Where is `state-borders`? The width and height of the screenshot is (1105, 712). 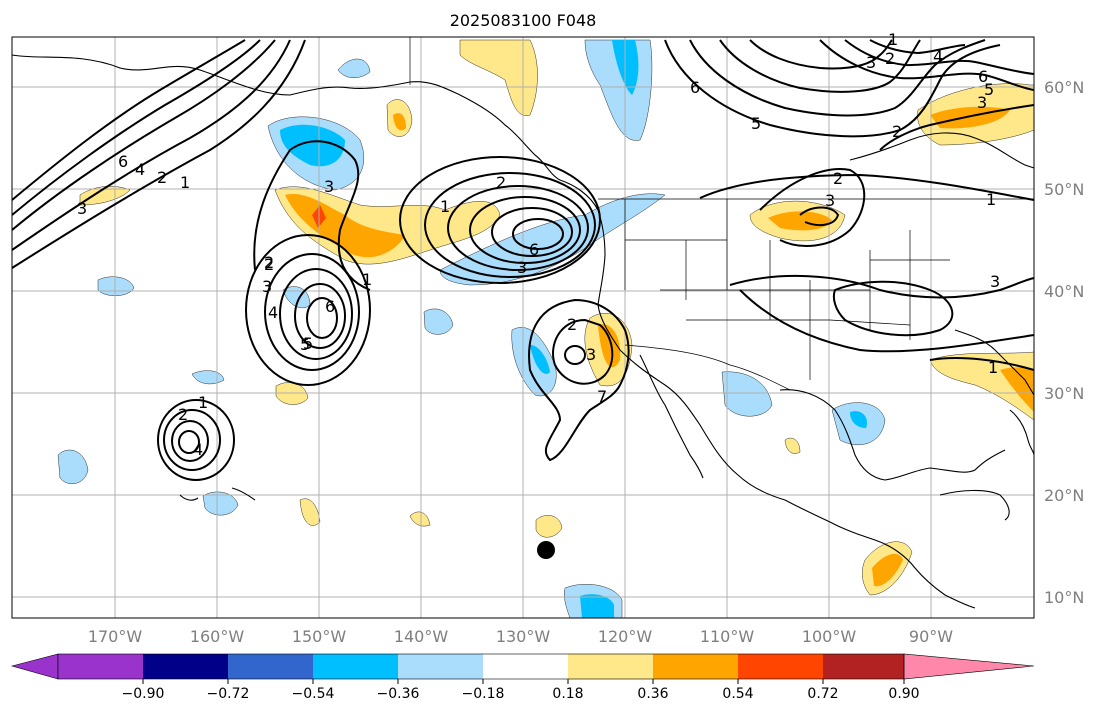 state-borders is located at coordinates (767, 289).